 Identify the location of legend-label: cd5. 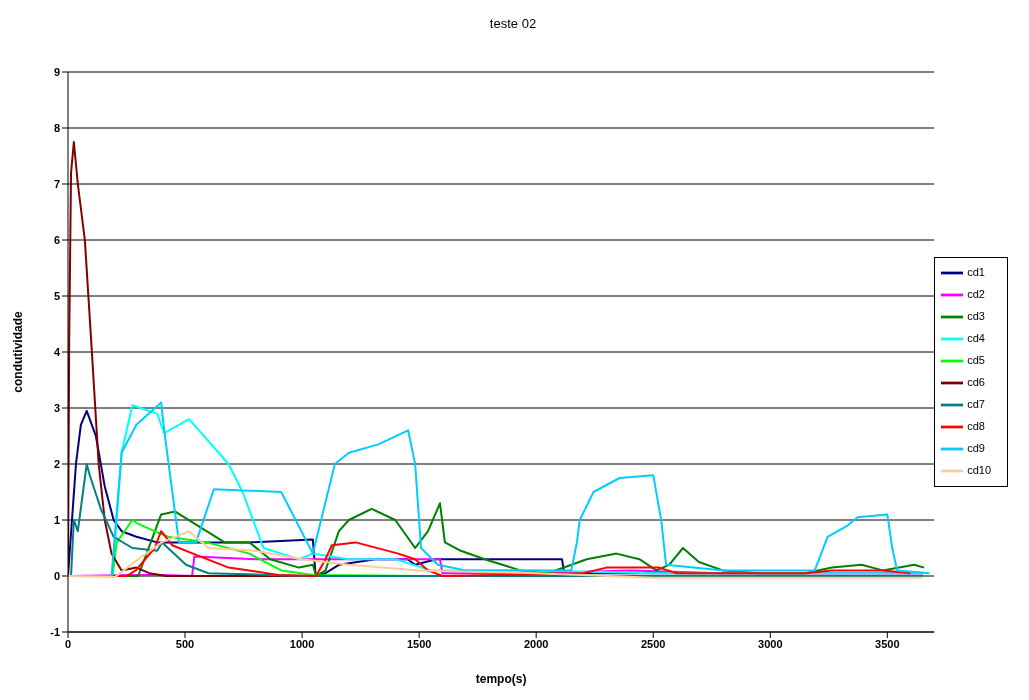
(976, 359).